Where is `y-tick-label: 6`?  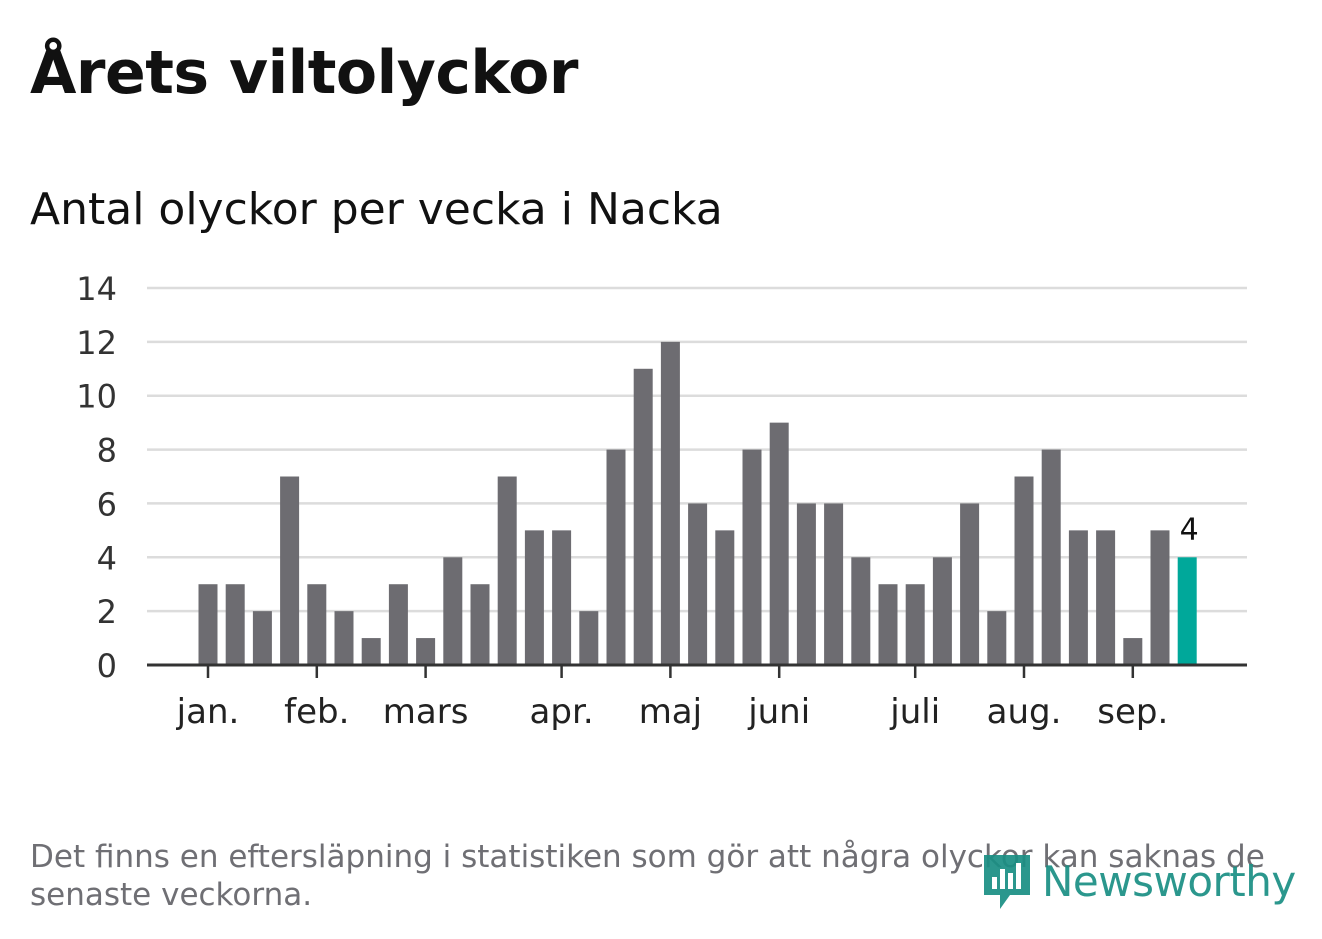 y-tick-label: 6 is located at coordinates (107, 504).